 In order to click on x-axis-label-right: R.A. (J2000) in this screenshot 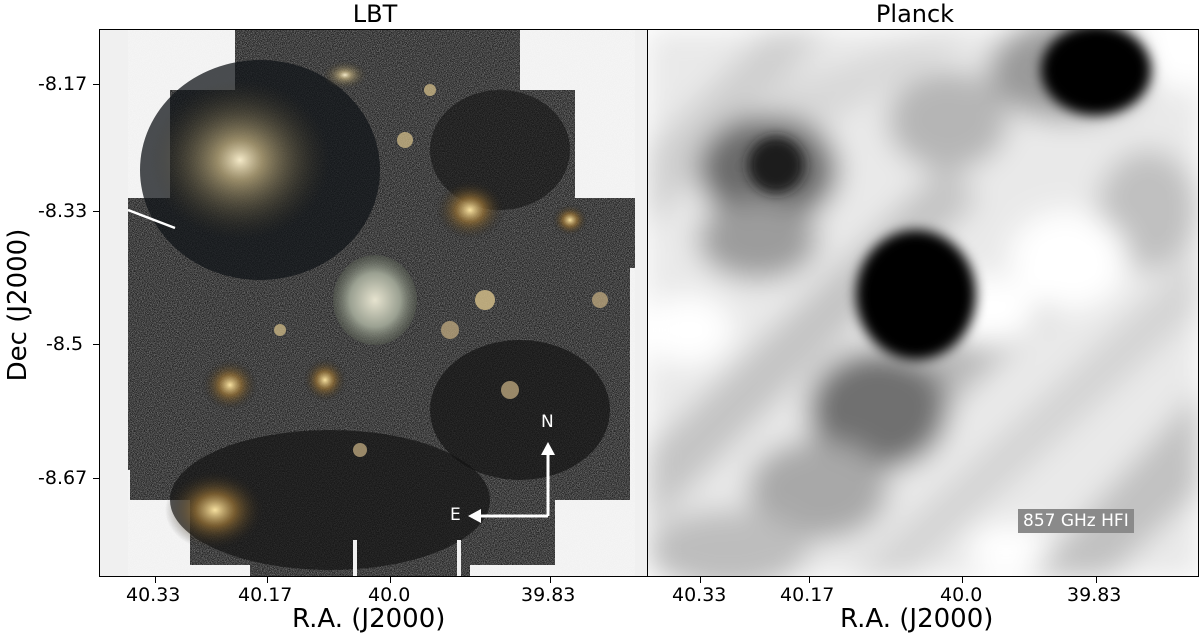, I will do `click(917, 619)`.